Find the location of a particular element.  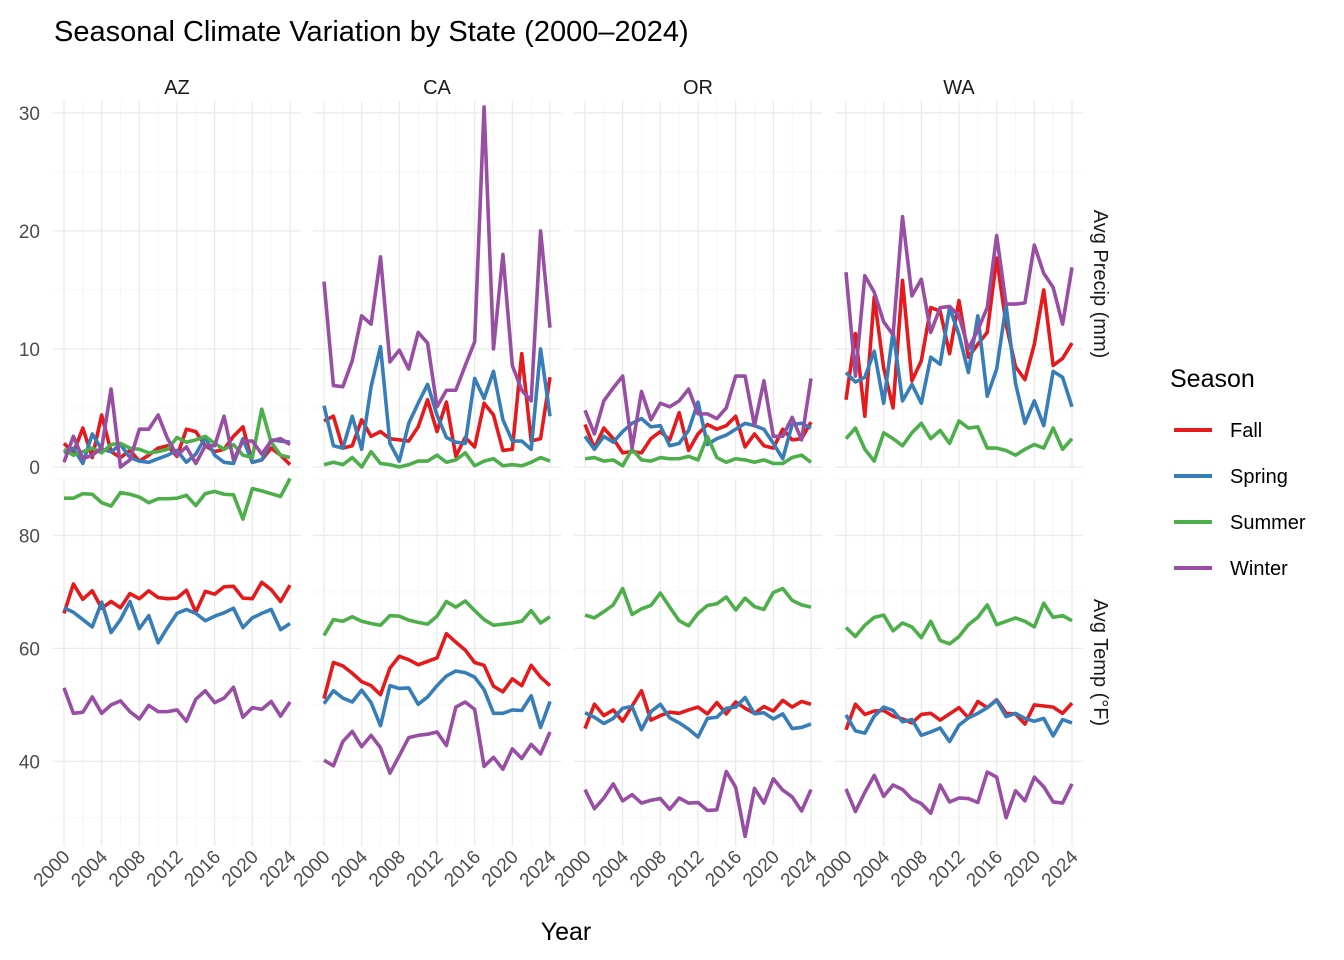

legend-item-fall: Fall is located at coordinates (1218, 431).